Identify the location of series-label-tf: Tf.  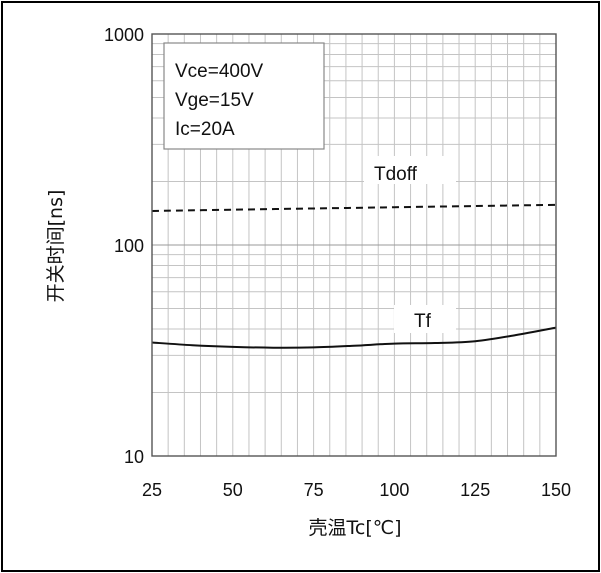
(423, 321).